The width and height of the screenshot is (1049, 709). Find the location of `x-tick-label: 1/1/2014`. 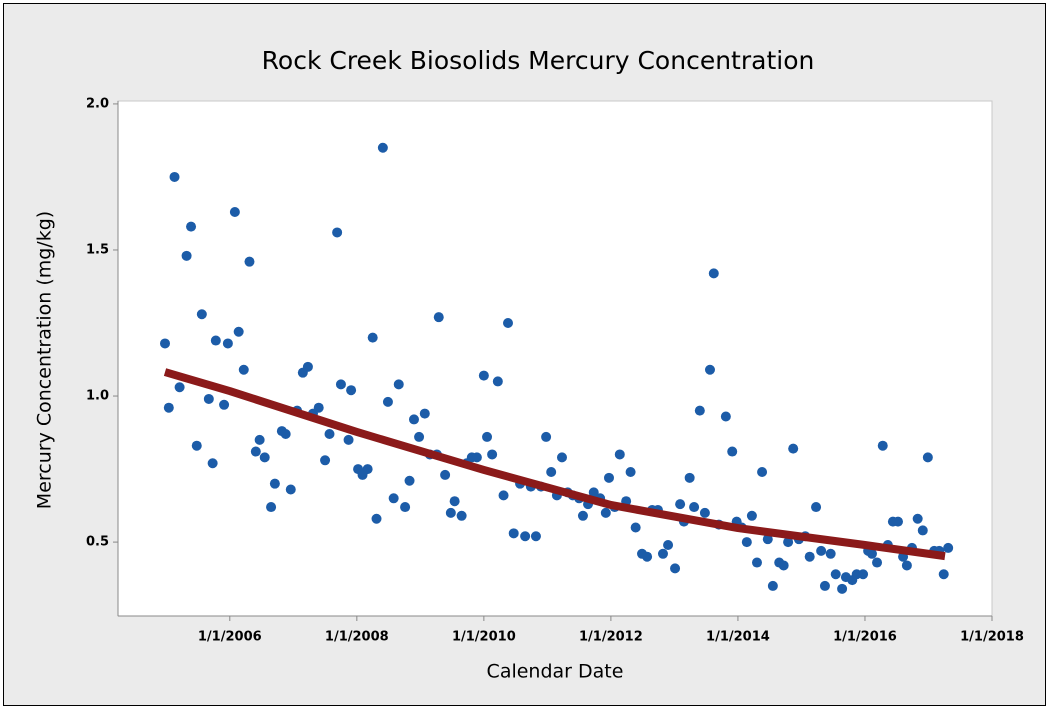

x-tick-label: 1/1/2014 is located at coordinates (738, 637).